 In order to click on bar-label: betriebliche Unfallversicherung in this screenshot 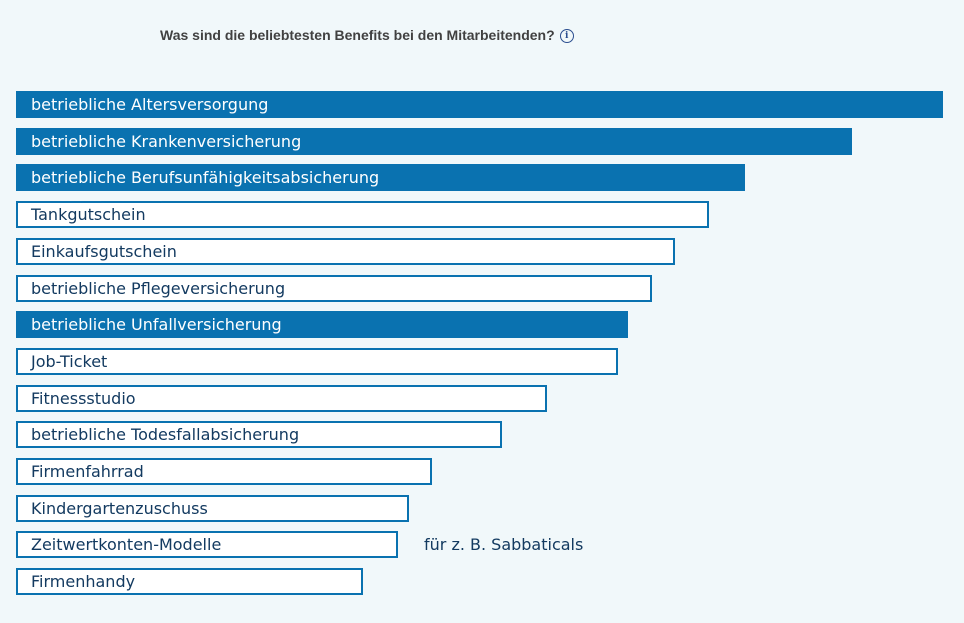, I will do `click(156, 324)`.